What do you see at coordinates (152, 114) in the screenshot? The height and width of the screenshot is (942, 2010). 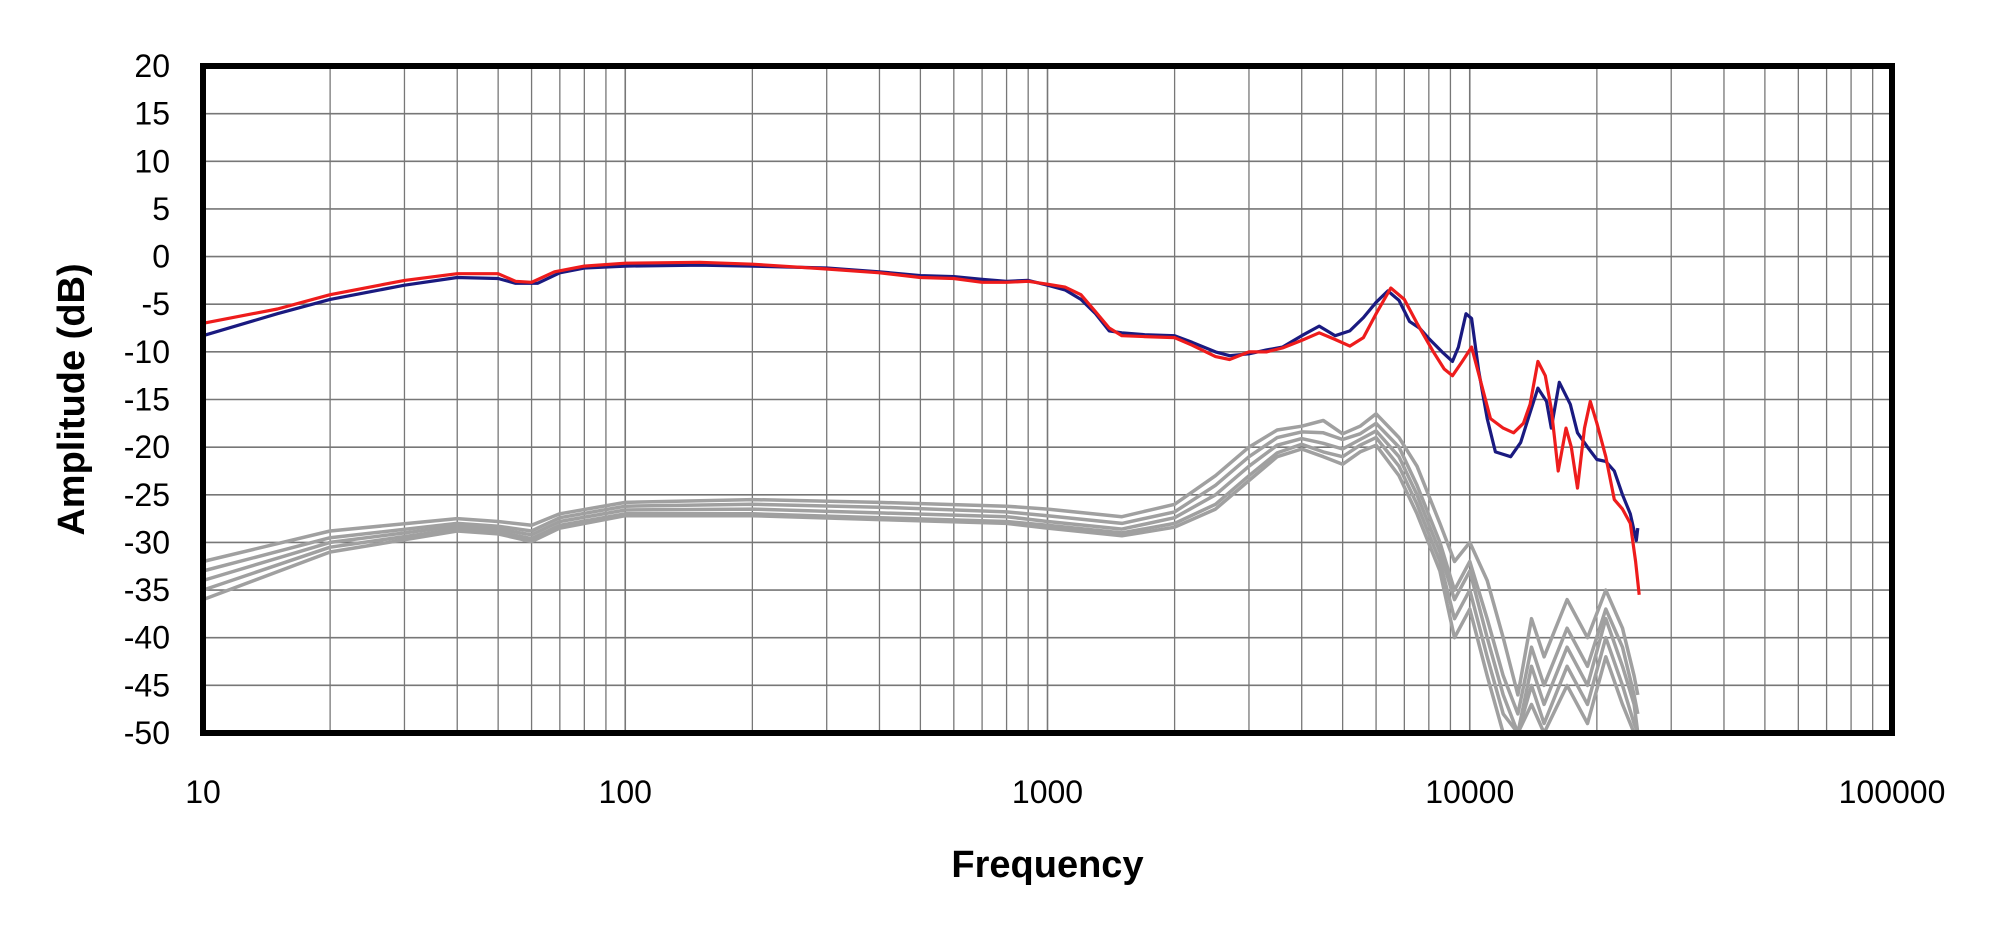 I see `y-tick-label: 15` at bounding box center [152, 114].